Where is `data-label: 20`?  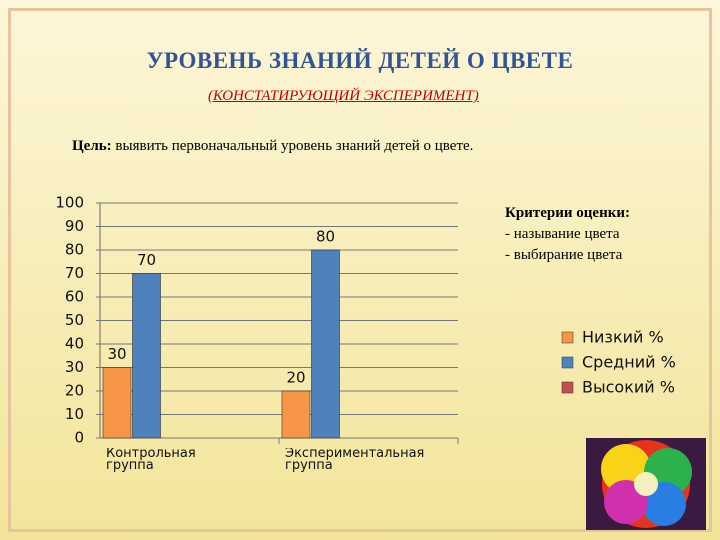
data-label: 20 is located at coordinates (295, 378).